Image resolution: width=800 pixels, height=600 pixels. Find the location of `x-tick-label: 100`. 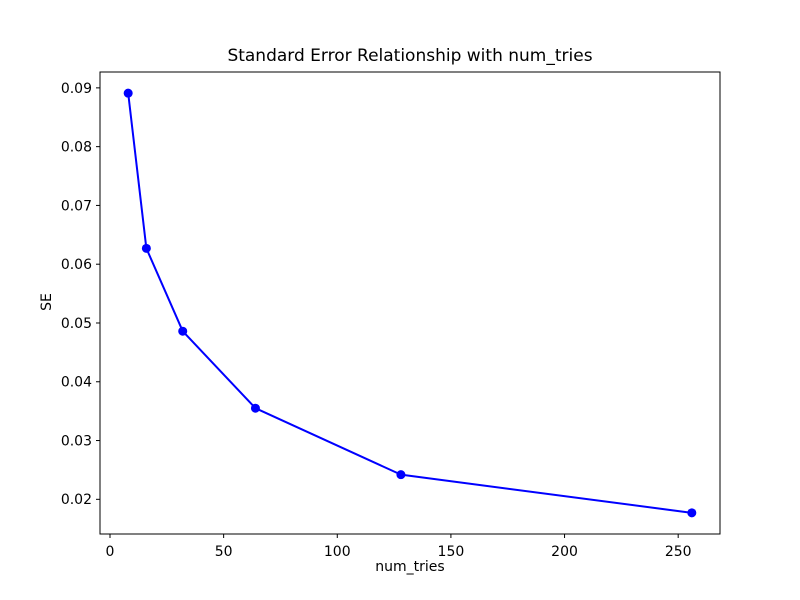

x-tick-label: 100 is located at coordinates (337, 552).